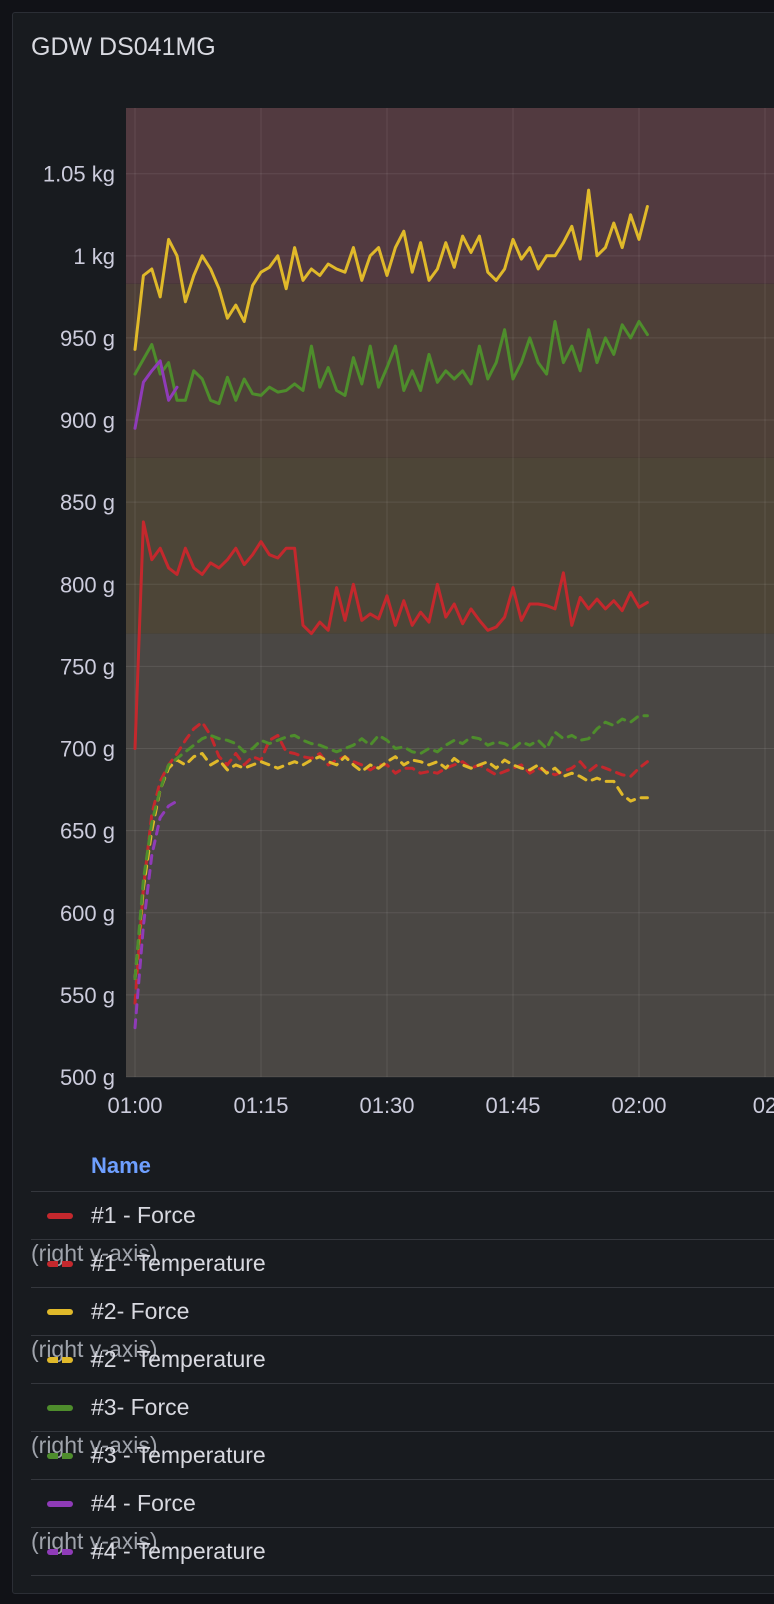 This screenshot has width=774, height=1604. I want to click on y-tick-label: 950 g, so click(87, 338).